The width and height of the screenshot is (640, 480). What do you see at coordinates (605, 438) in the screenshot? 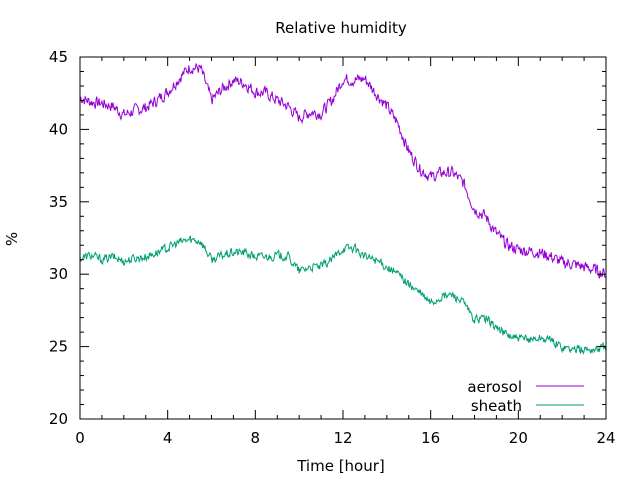
I see `x-tick-label: 24` at bounding box center [605, 438].